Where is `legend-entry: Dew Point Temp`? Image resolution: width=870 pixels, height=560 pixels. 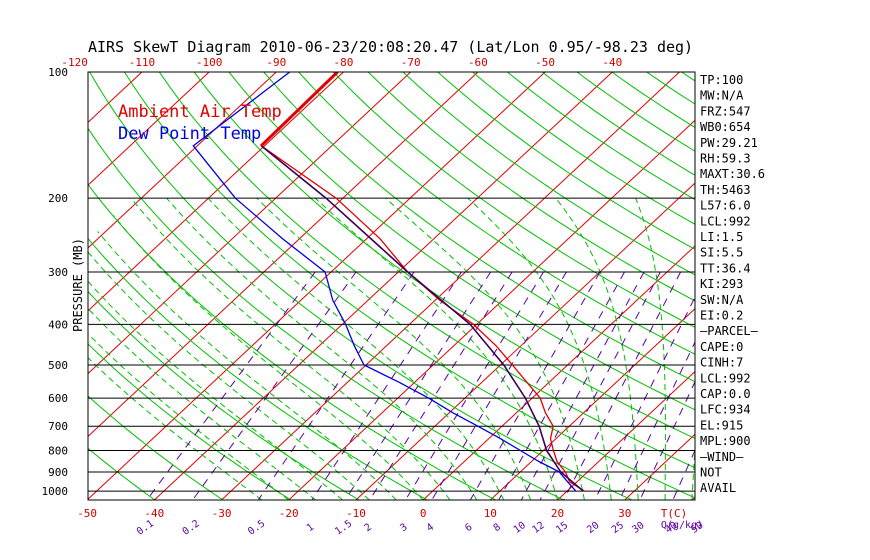 legend-entry: Dew Point Temp is located at coordinates (189, 134).